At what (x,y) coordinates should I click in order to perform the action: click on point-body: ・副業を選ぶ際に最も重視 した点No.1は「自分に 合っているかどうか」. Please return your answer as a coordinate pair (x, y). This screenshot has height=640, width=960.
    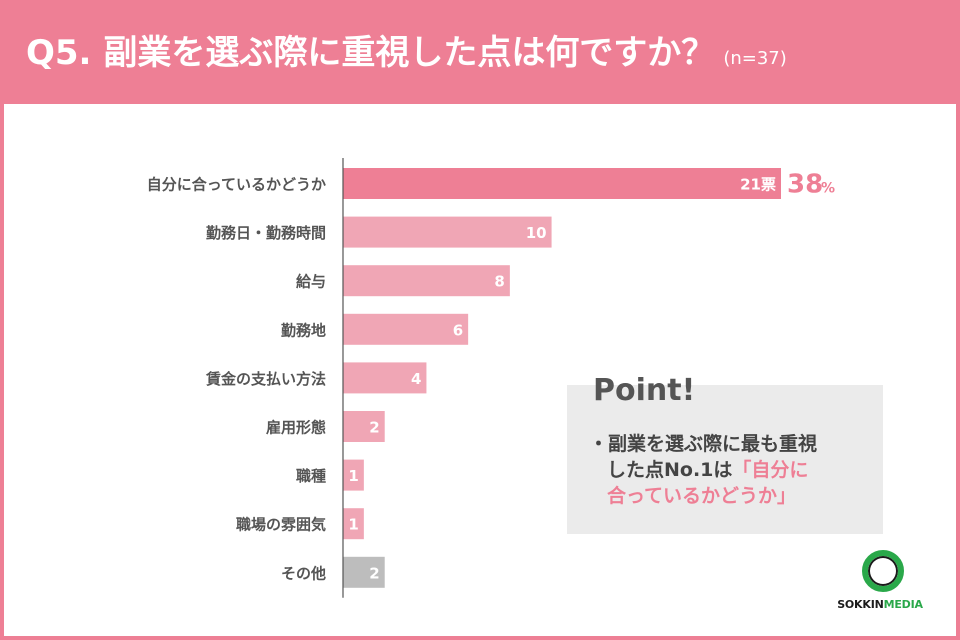
    Looking at the image, I should click on (729, 470).